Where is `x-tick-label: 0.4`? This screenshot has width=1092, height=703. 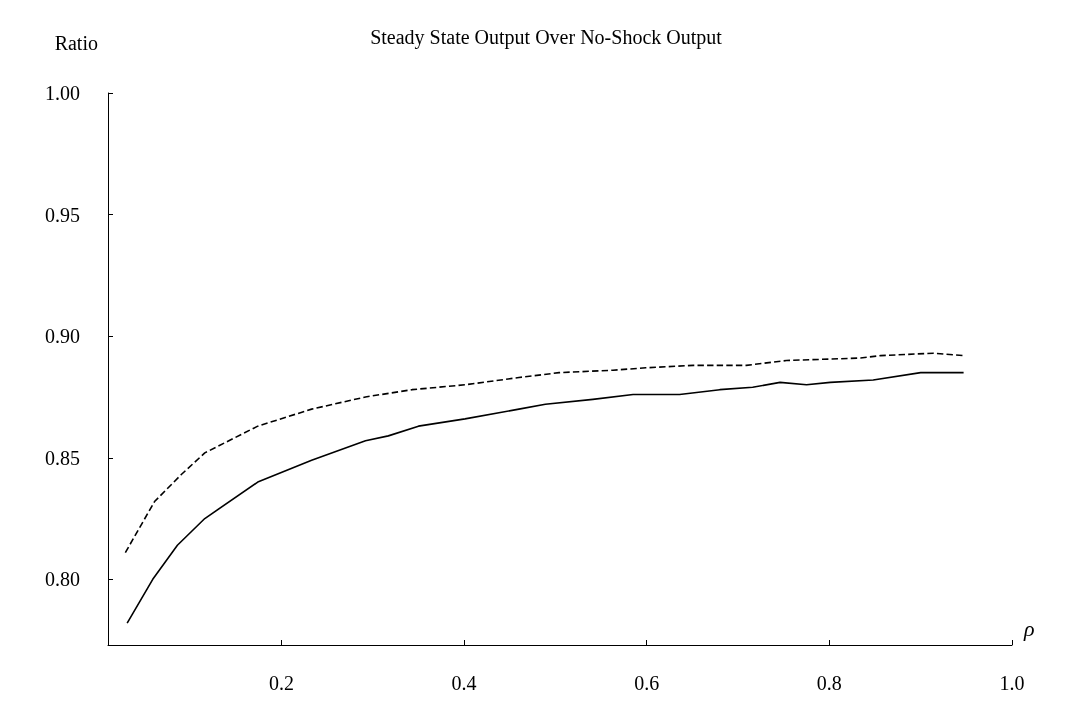
x-tick-label: 0.4 is located at coordinates (464, 683).